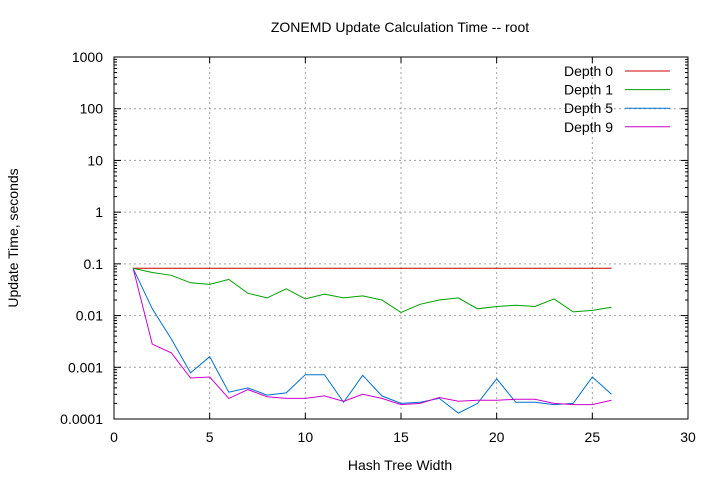  I want to click on y-tick-label: 10, so click(95, 160).